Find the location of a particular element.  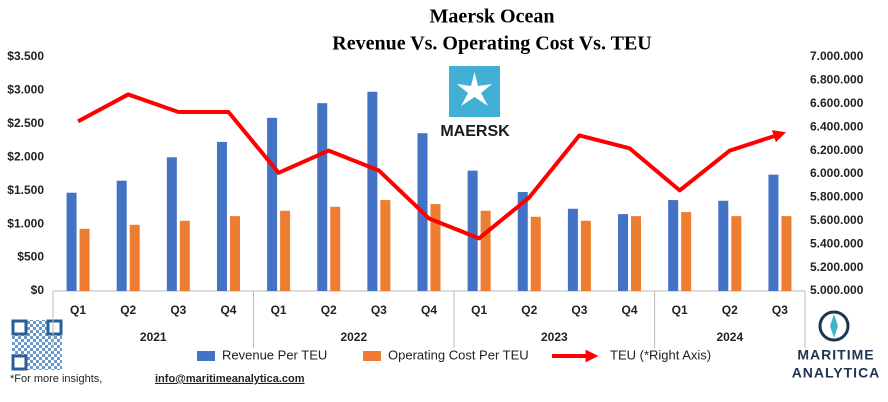

y2-tick-label: 6.000.000 is located at coordinates (837, 173).